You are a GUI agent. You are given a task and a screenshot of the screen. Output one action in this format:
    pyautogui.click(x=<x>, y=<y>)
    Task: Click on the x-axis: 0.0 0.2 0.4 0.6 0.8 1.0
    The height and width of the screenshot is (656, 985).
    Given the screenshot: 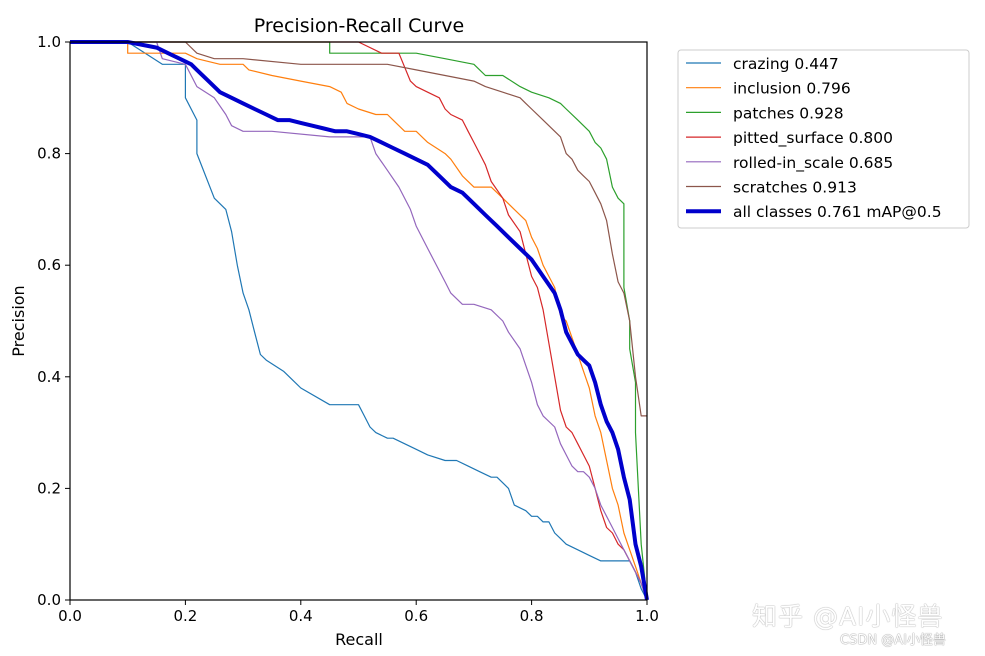 What is the action you would take?
    pyautogui.click(x=358, y=612)
    